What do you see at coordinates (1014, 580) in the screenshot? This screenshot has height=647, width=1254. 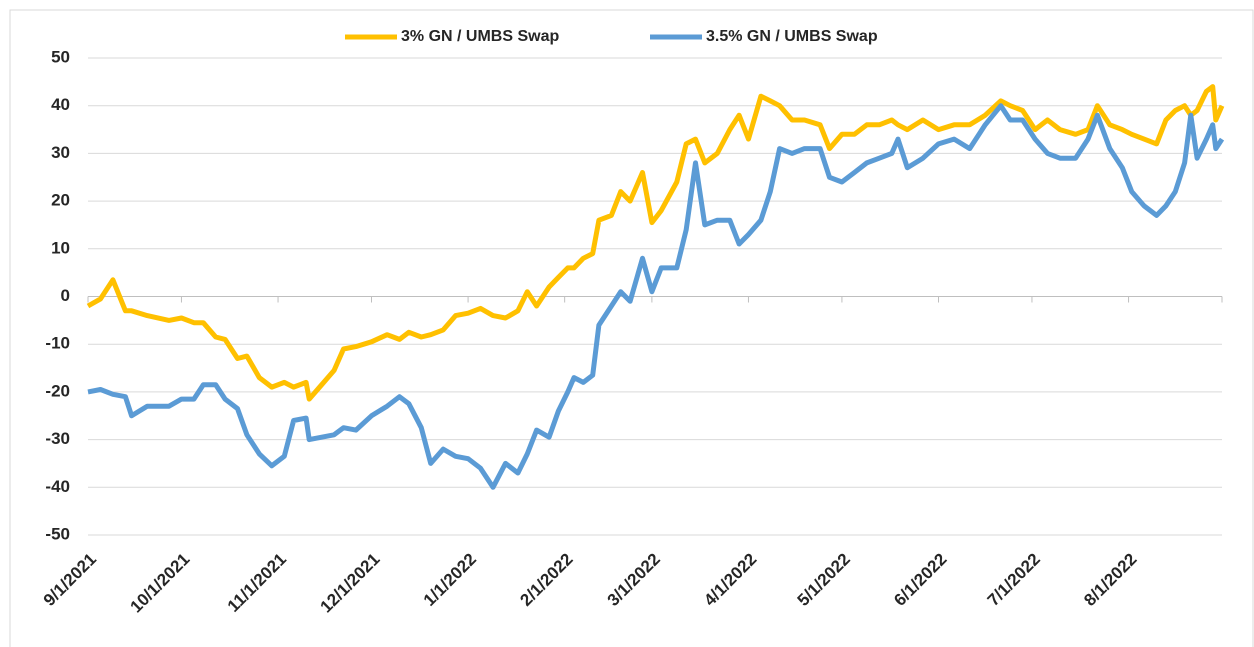 I see `x-tick-label: 7/1/2022` at bounding box center [1014, 580].